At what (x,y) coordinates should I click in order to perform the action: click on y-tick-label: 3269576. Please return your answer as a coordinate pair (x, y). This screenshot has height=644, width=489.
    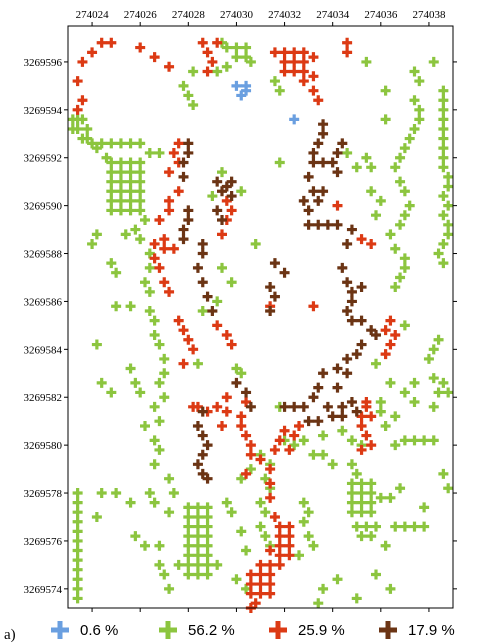
    Looking at the image, I should click on (43, 542).